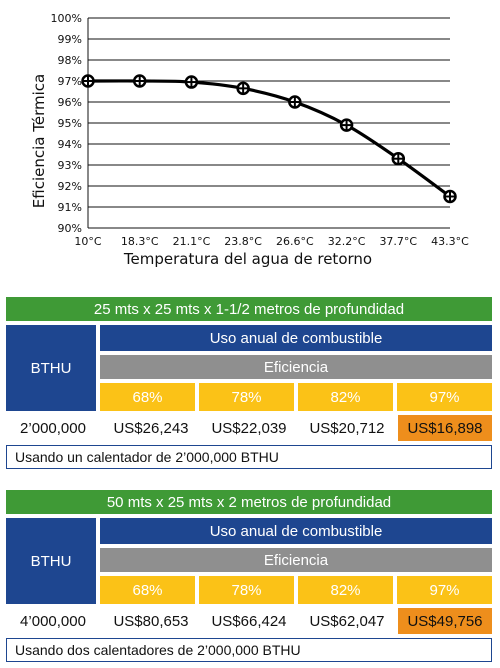 The image size is (500, 668). I want to click on y-tick-91: 91%, so click(70, 207).